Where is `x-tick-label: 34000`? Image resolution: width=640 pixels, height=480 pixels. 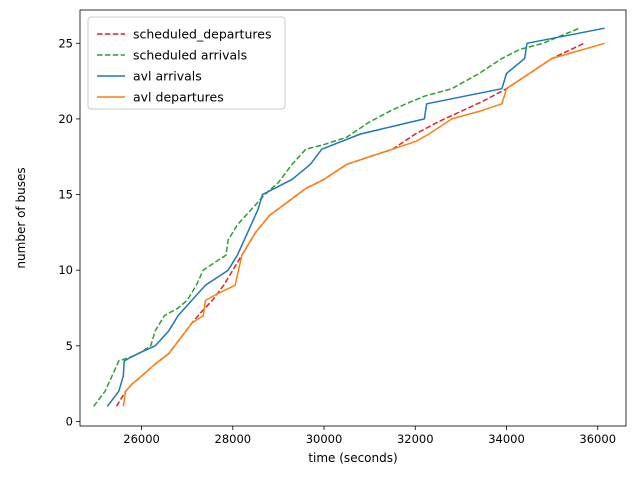
x-tick-label: 34000 is located at coordinates (506, 439).